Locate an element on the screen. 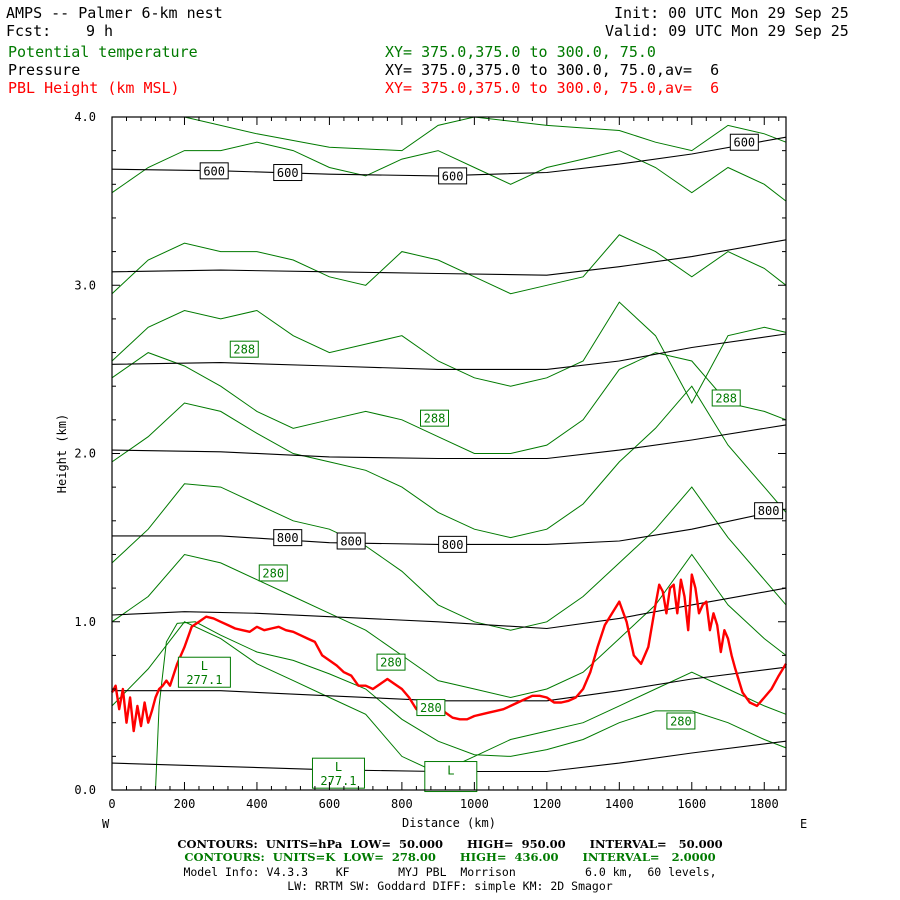  low-marker-letter-1: L is located at coordinates (338, 767).